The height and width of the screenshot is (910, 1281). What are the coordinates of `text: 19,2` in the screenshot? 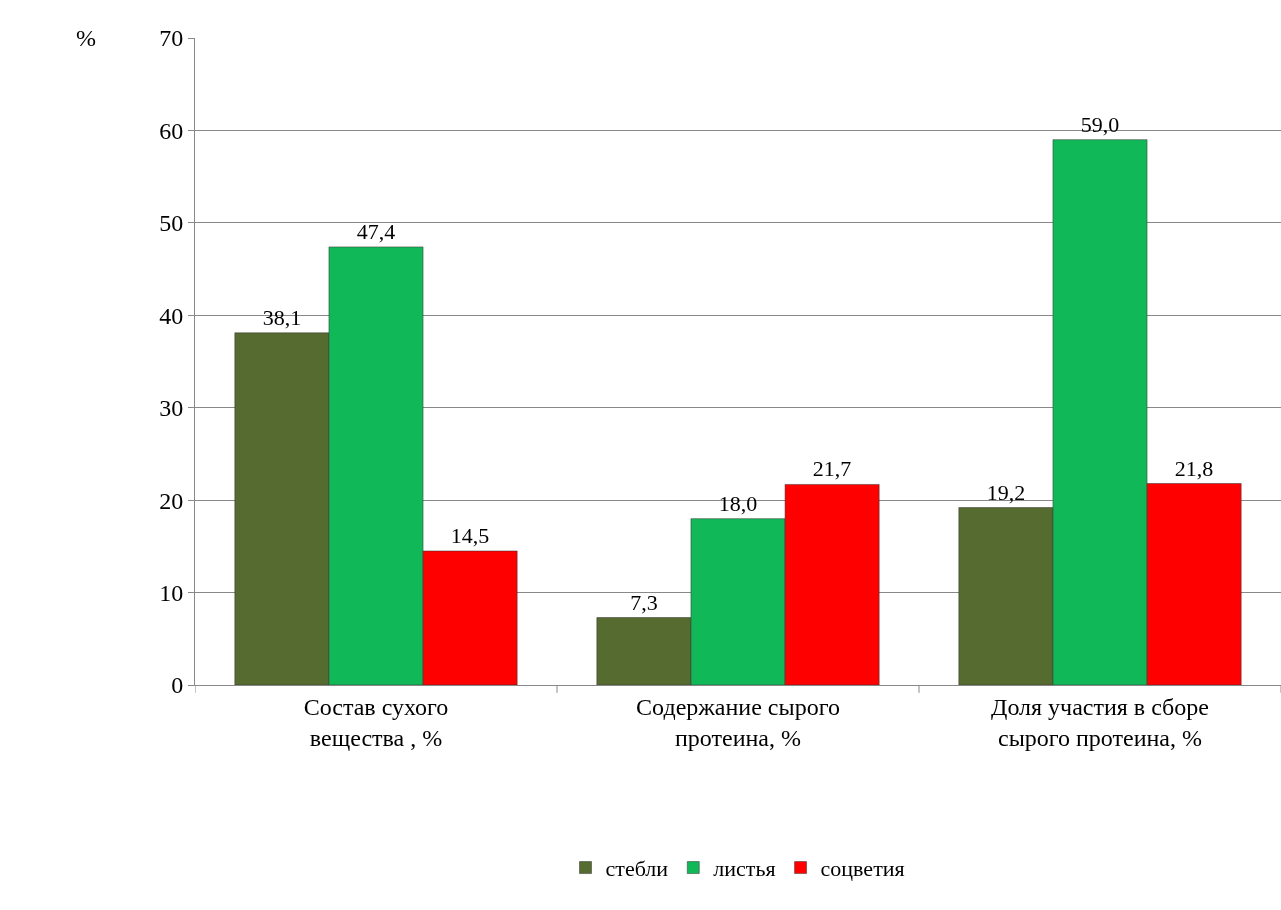 It's located at (1006, 492).